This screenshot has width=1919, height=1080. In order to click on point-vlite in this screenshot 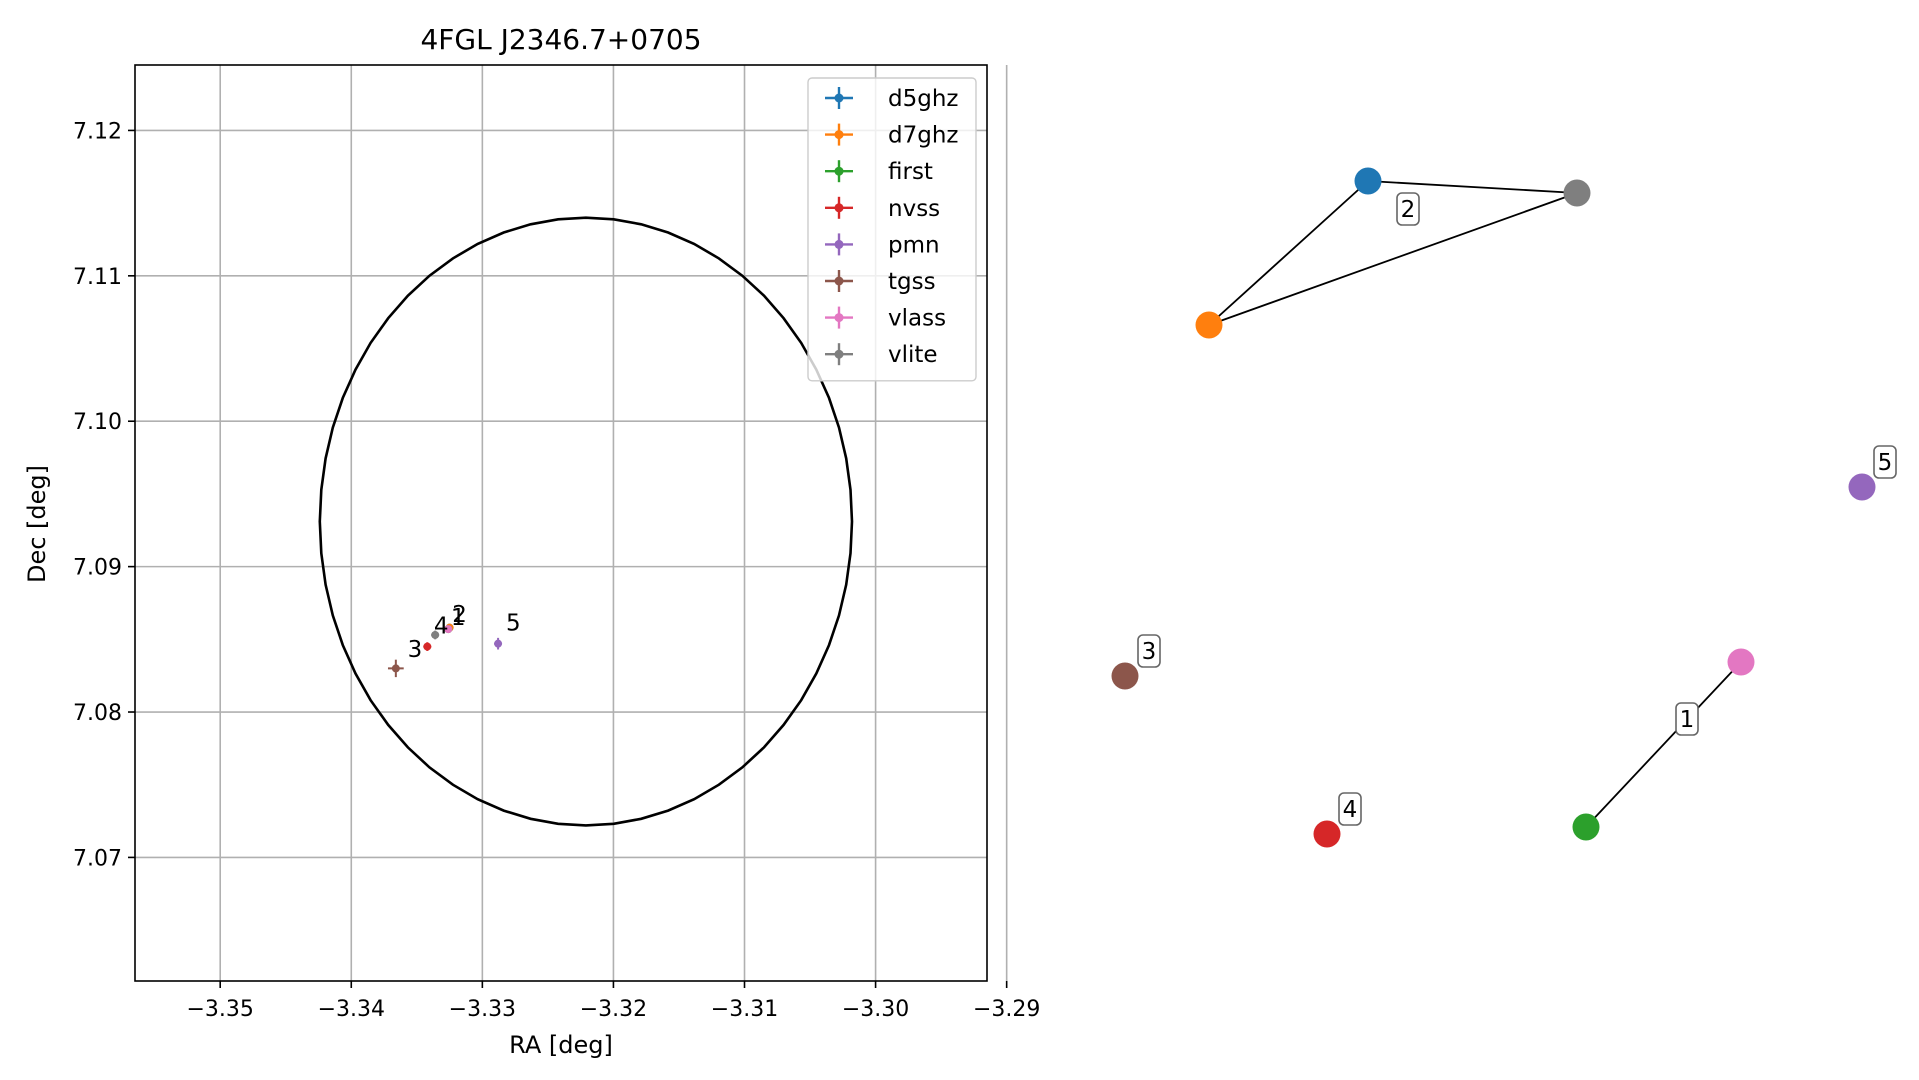, I will do `click(435, 635)`.